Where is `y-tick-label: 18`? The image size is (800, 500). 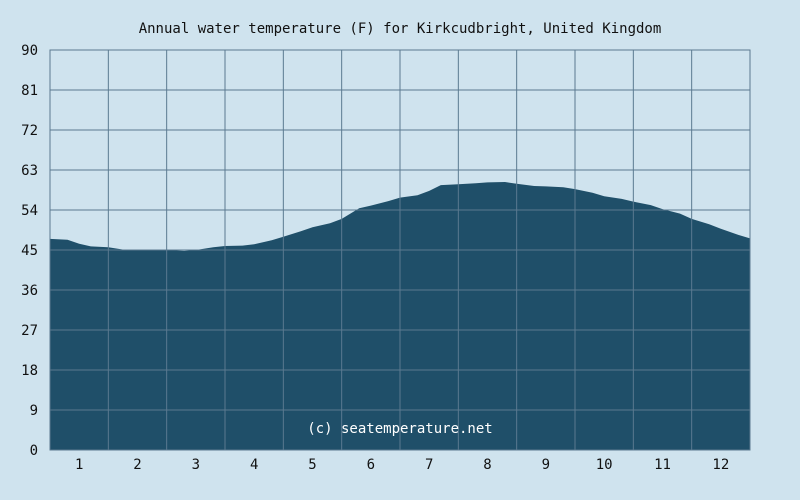 y-tick-label: 18 is located at coordinates (29, 371).